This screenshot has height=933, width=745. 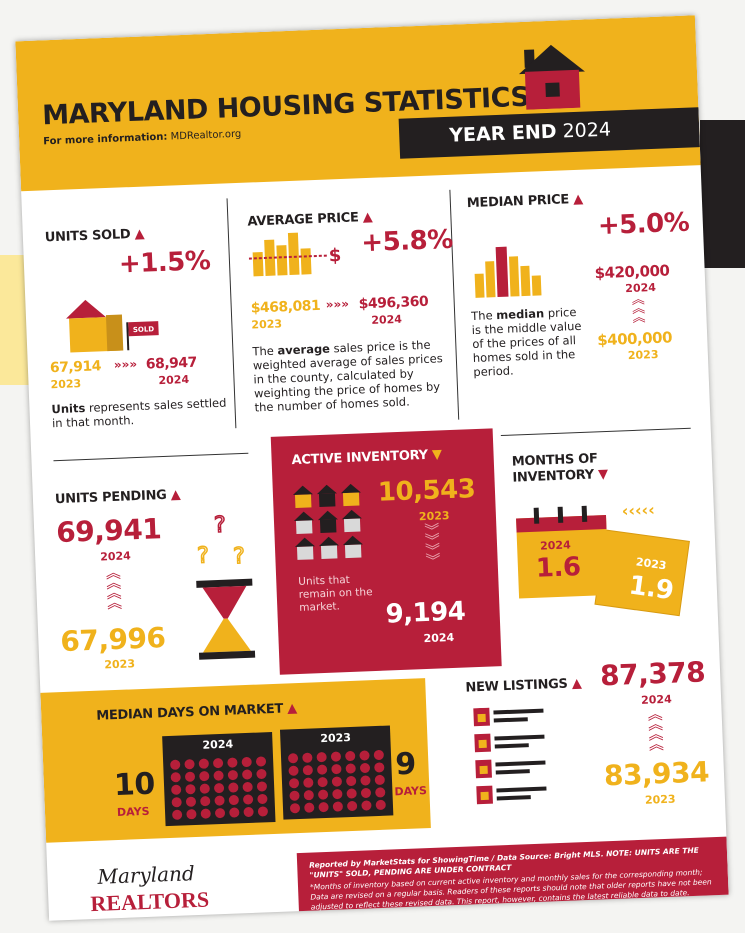 What do you see at coordinates (502, 272) in the screenshot?
I see `icon-bar-median` at bounding box center [502, 272].